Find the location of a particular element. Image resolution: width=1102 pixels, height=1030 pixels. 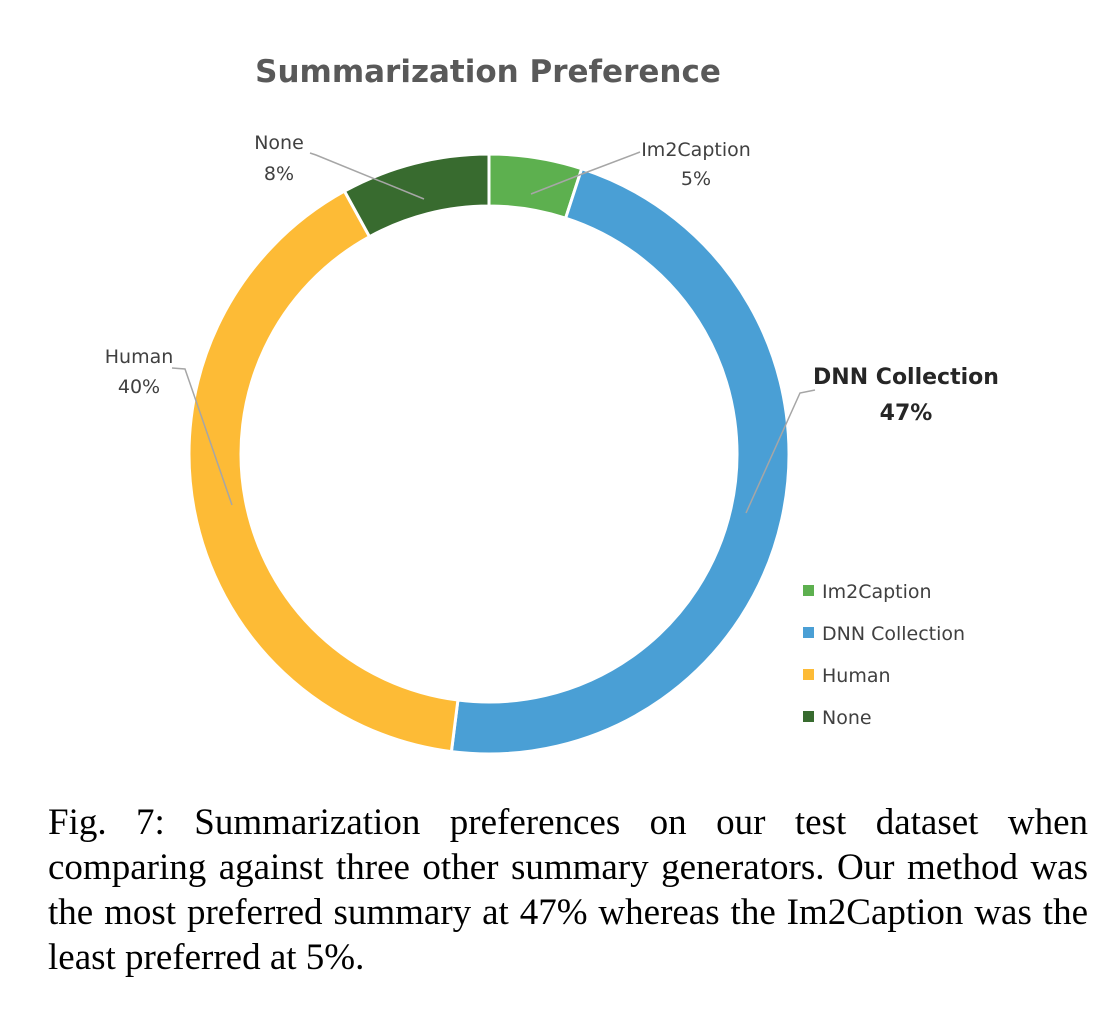

leader-line-im2caption is located at coordinates (585, 173).